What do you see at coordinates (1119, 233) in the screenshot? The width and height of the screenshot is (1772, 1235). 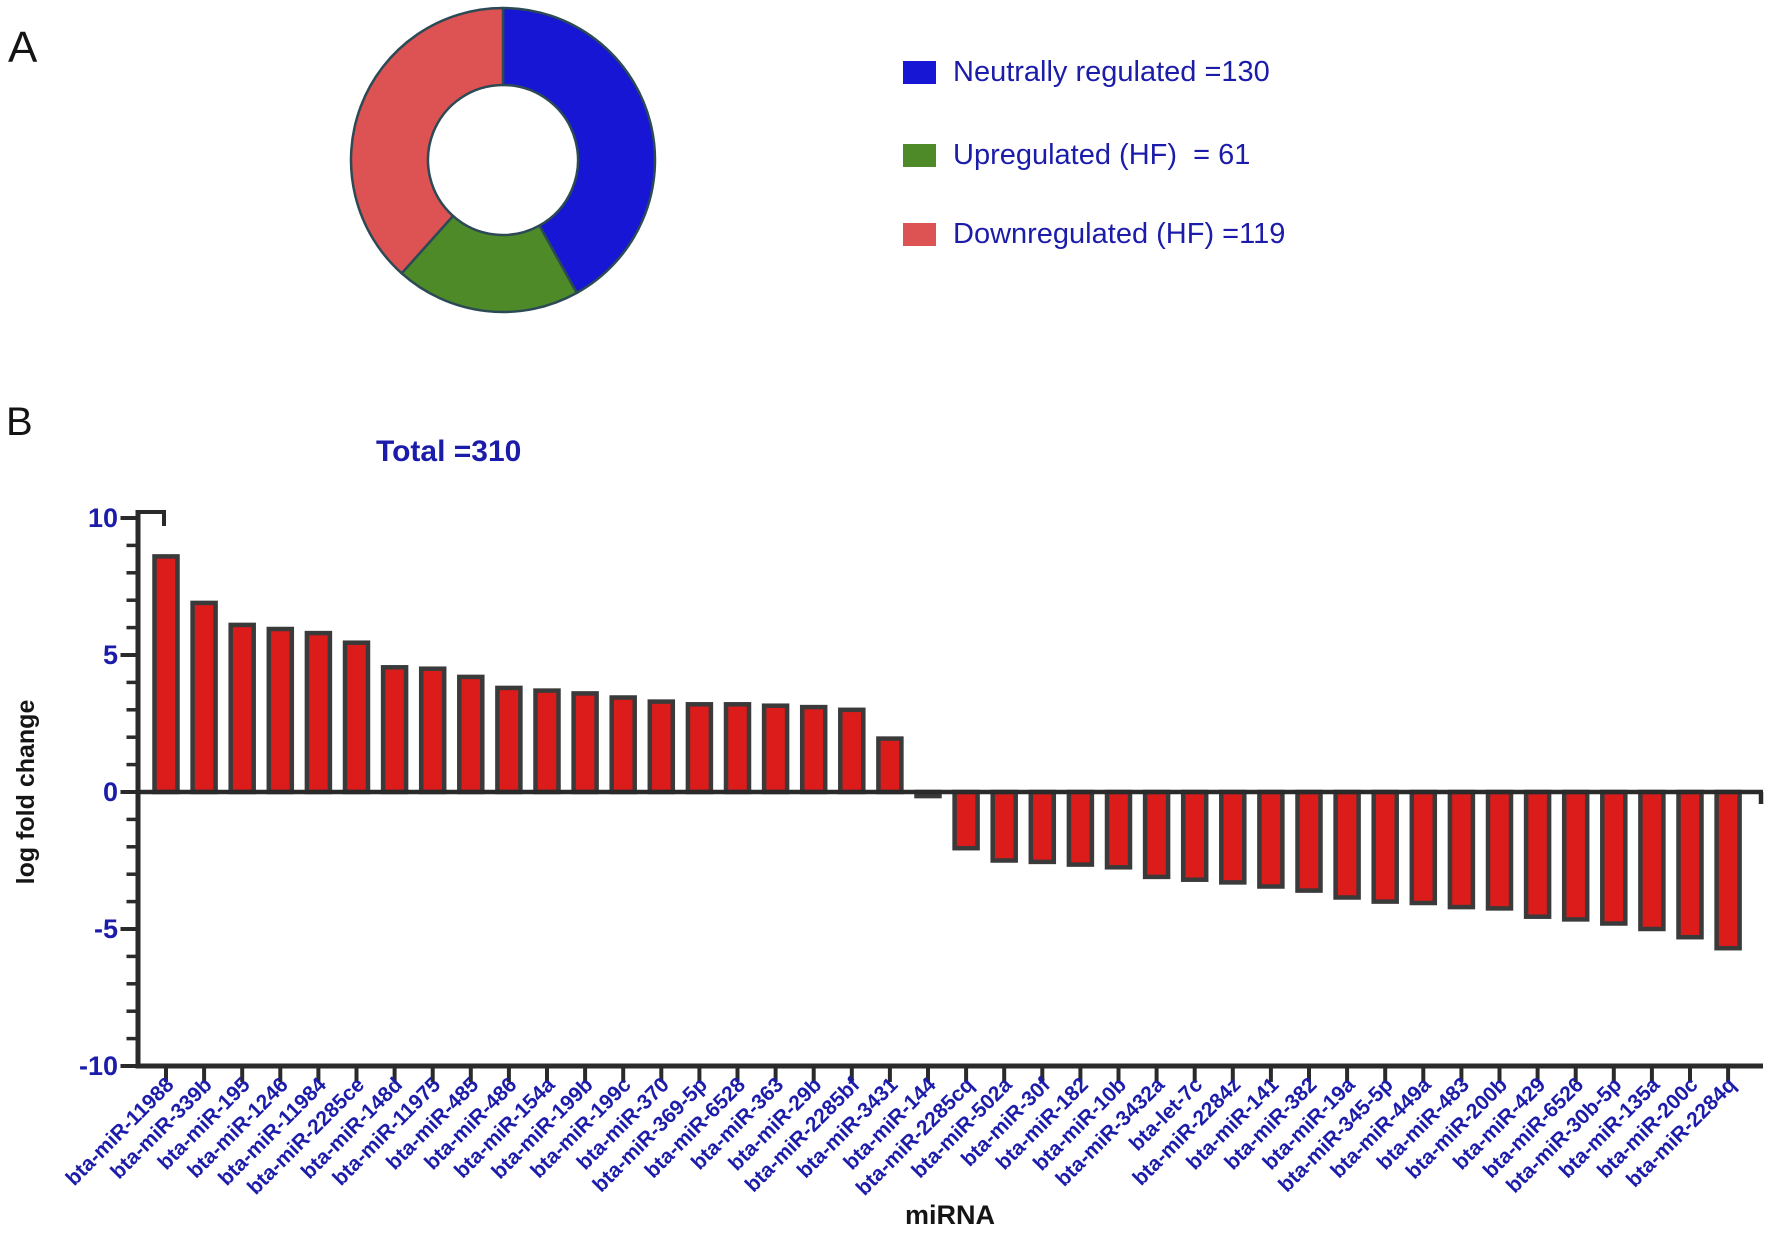 I see `legend-label-downregulated: Downregulated (HF) =119` at bounding box center [1119, 233].